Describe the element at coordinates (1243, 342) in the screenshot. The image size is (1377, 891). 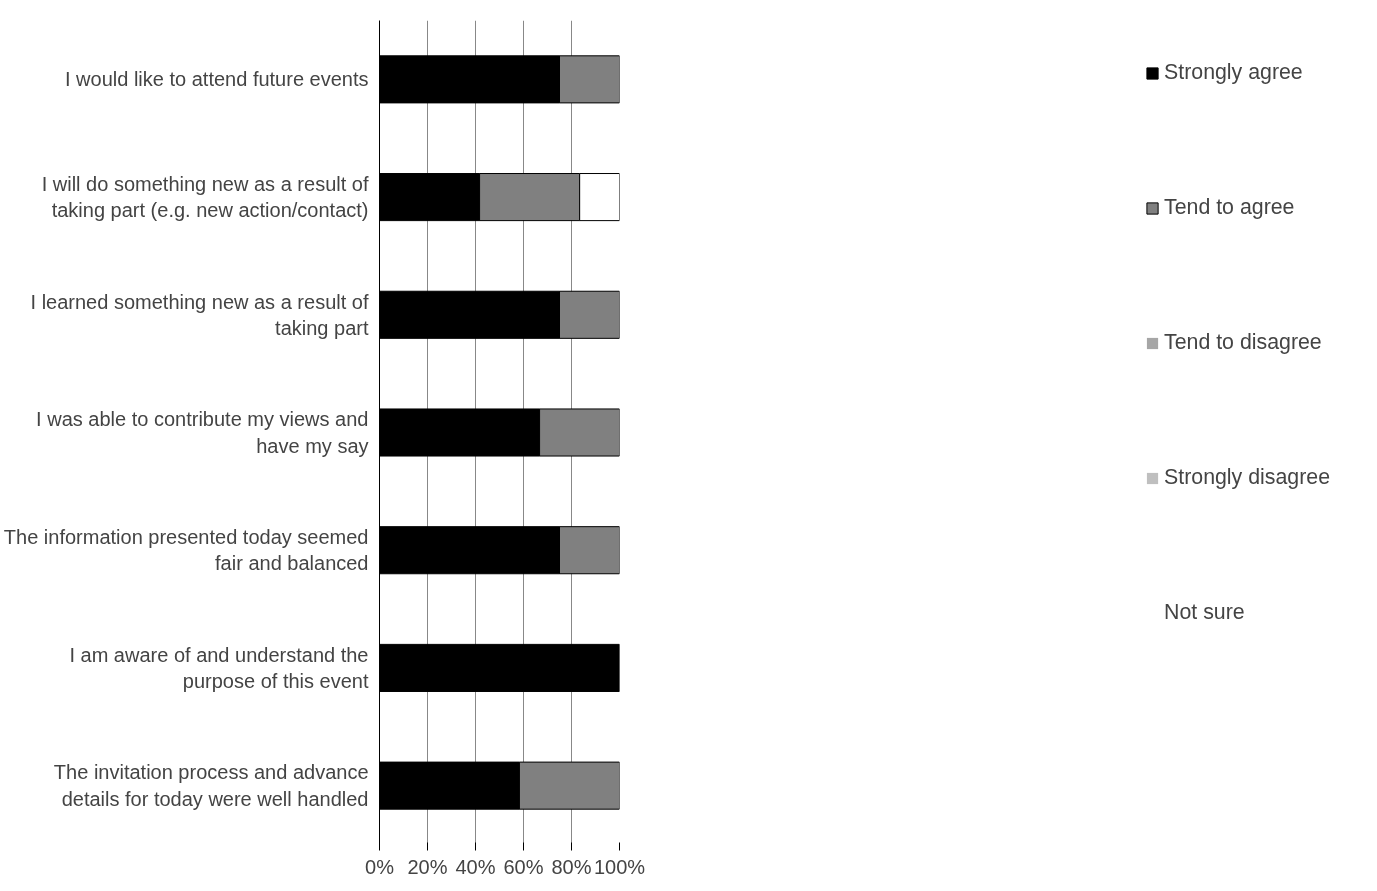
I see `legend-label: Tend to disagree` at that location.